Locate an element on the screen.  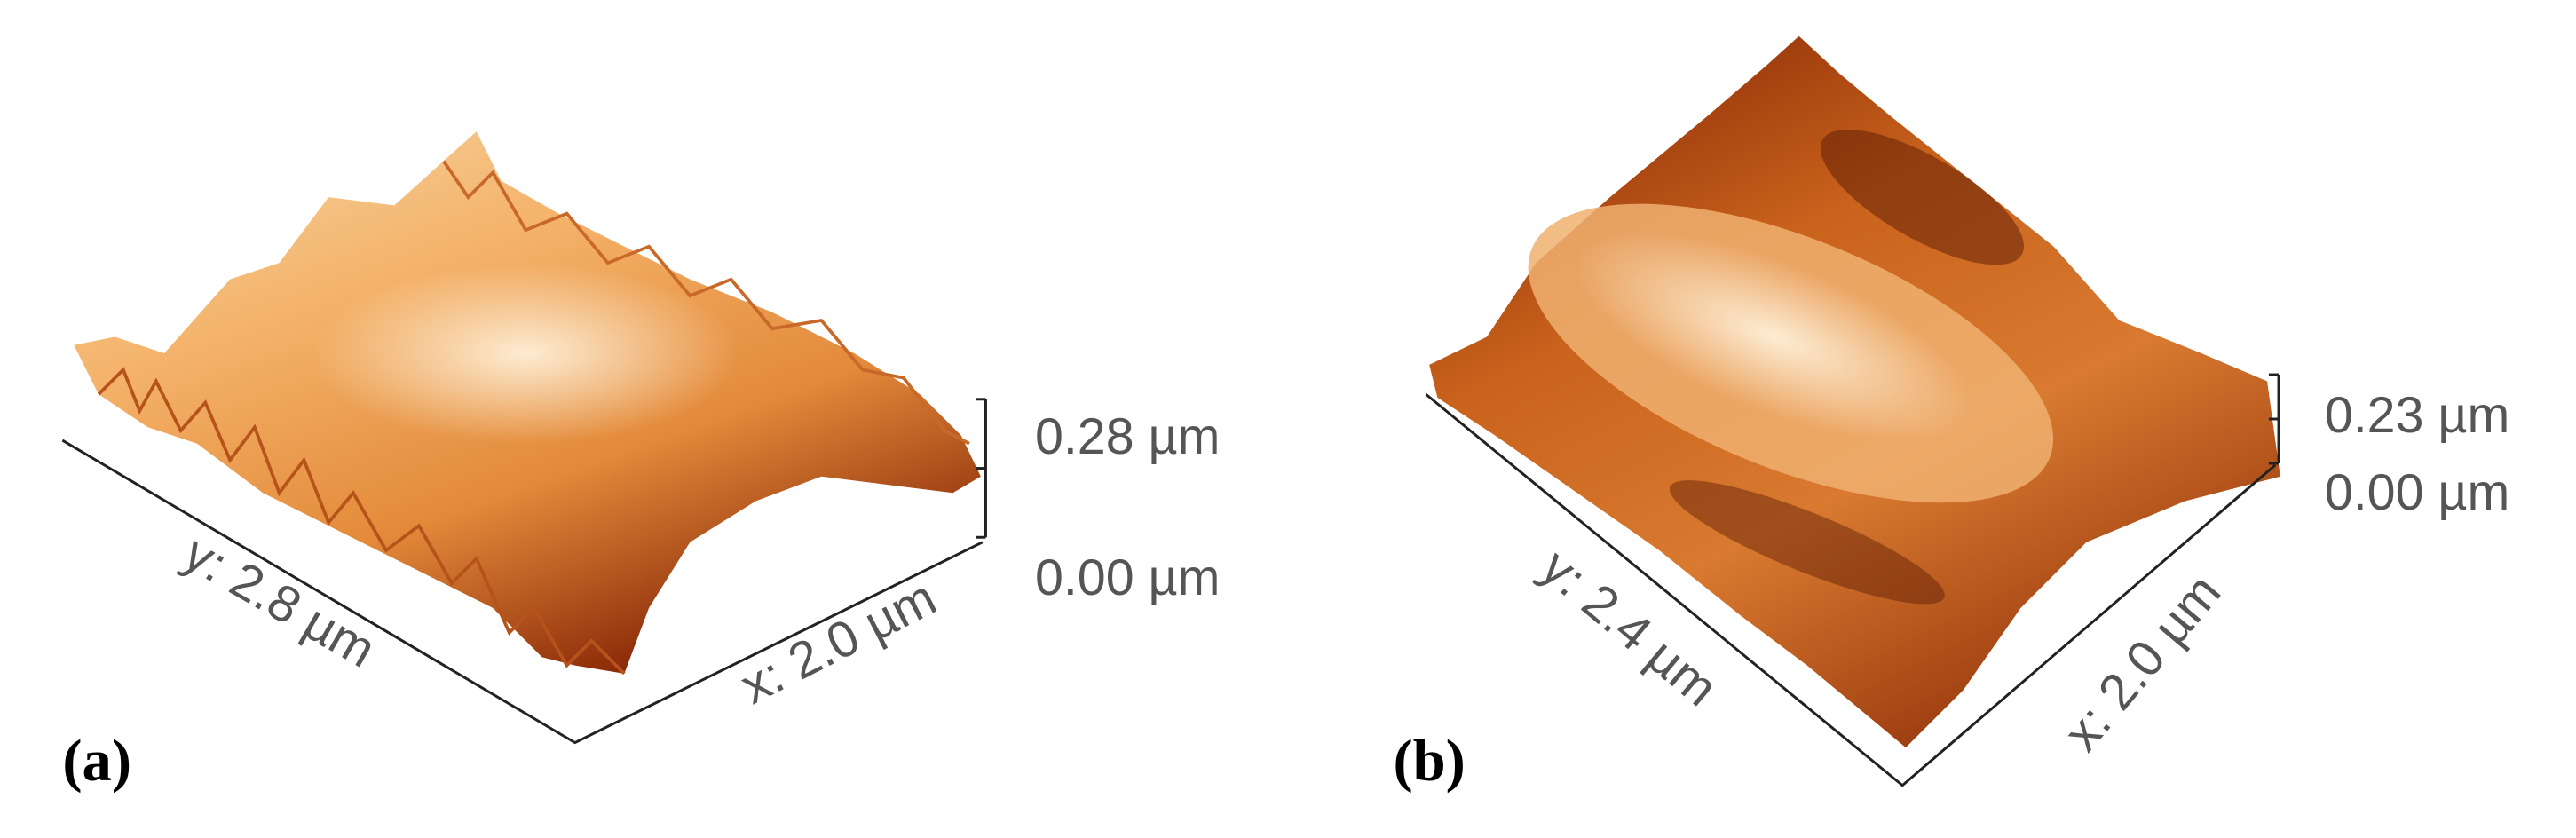
axes-a is located at coordinates (524, 571).